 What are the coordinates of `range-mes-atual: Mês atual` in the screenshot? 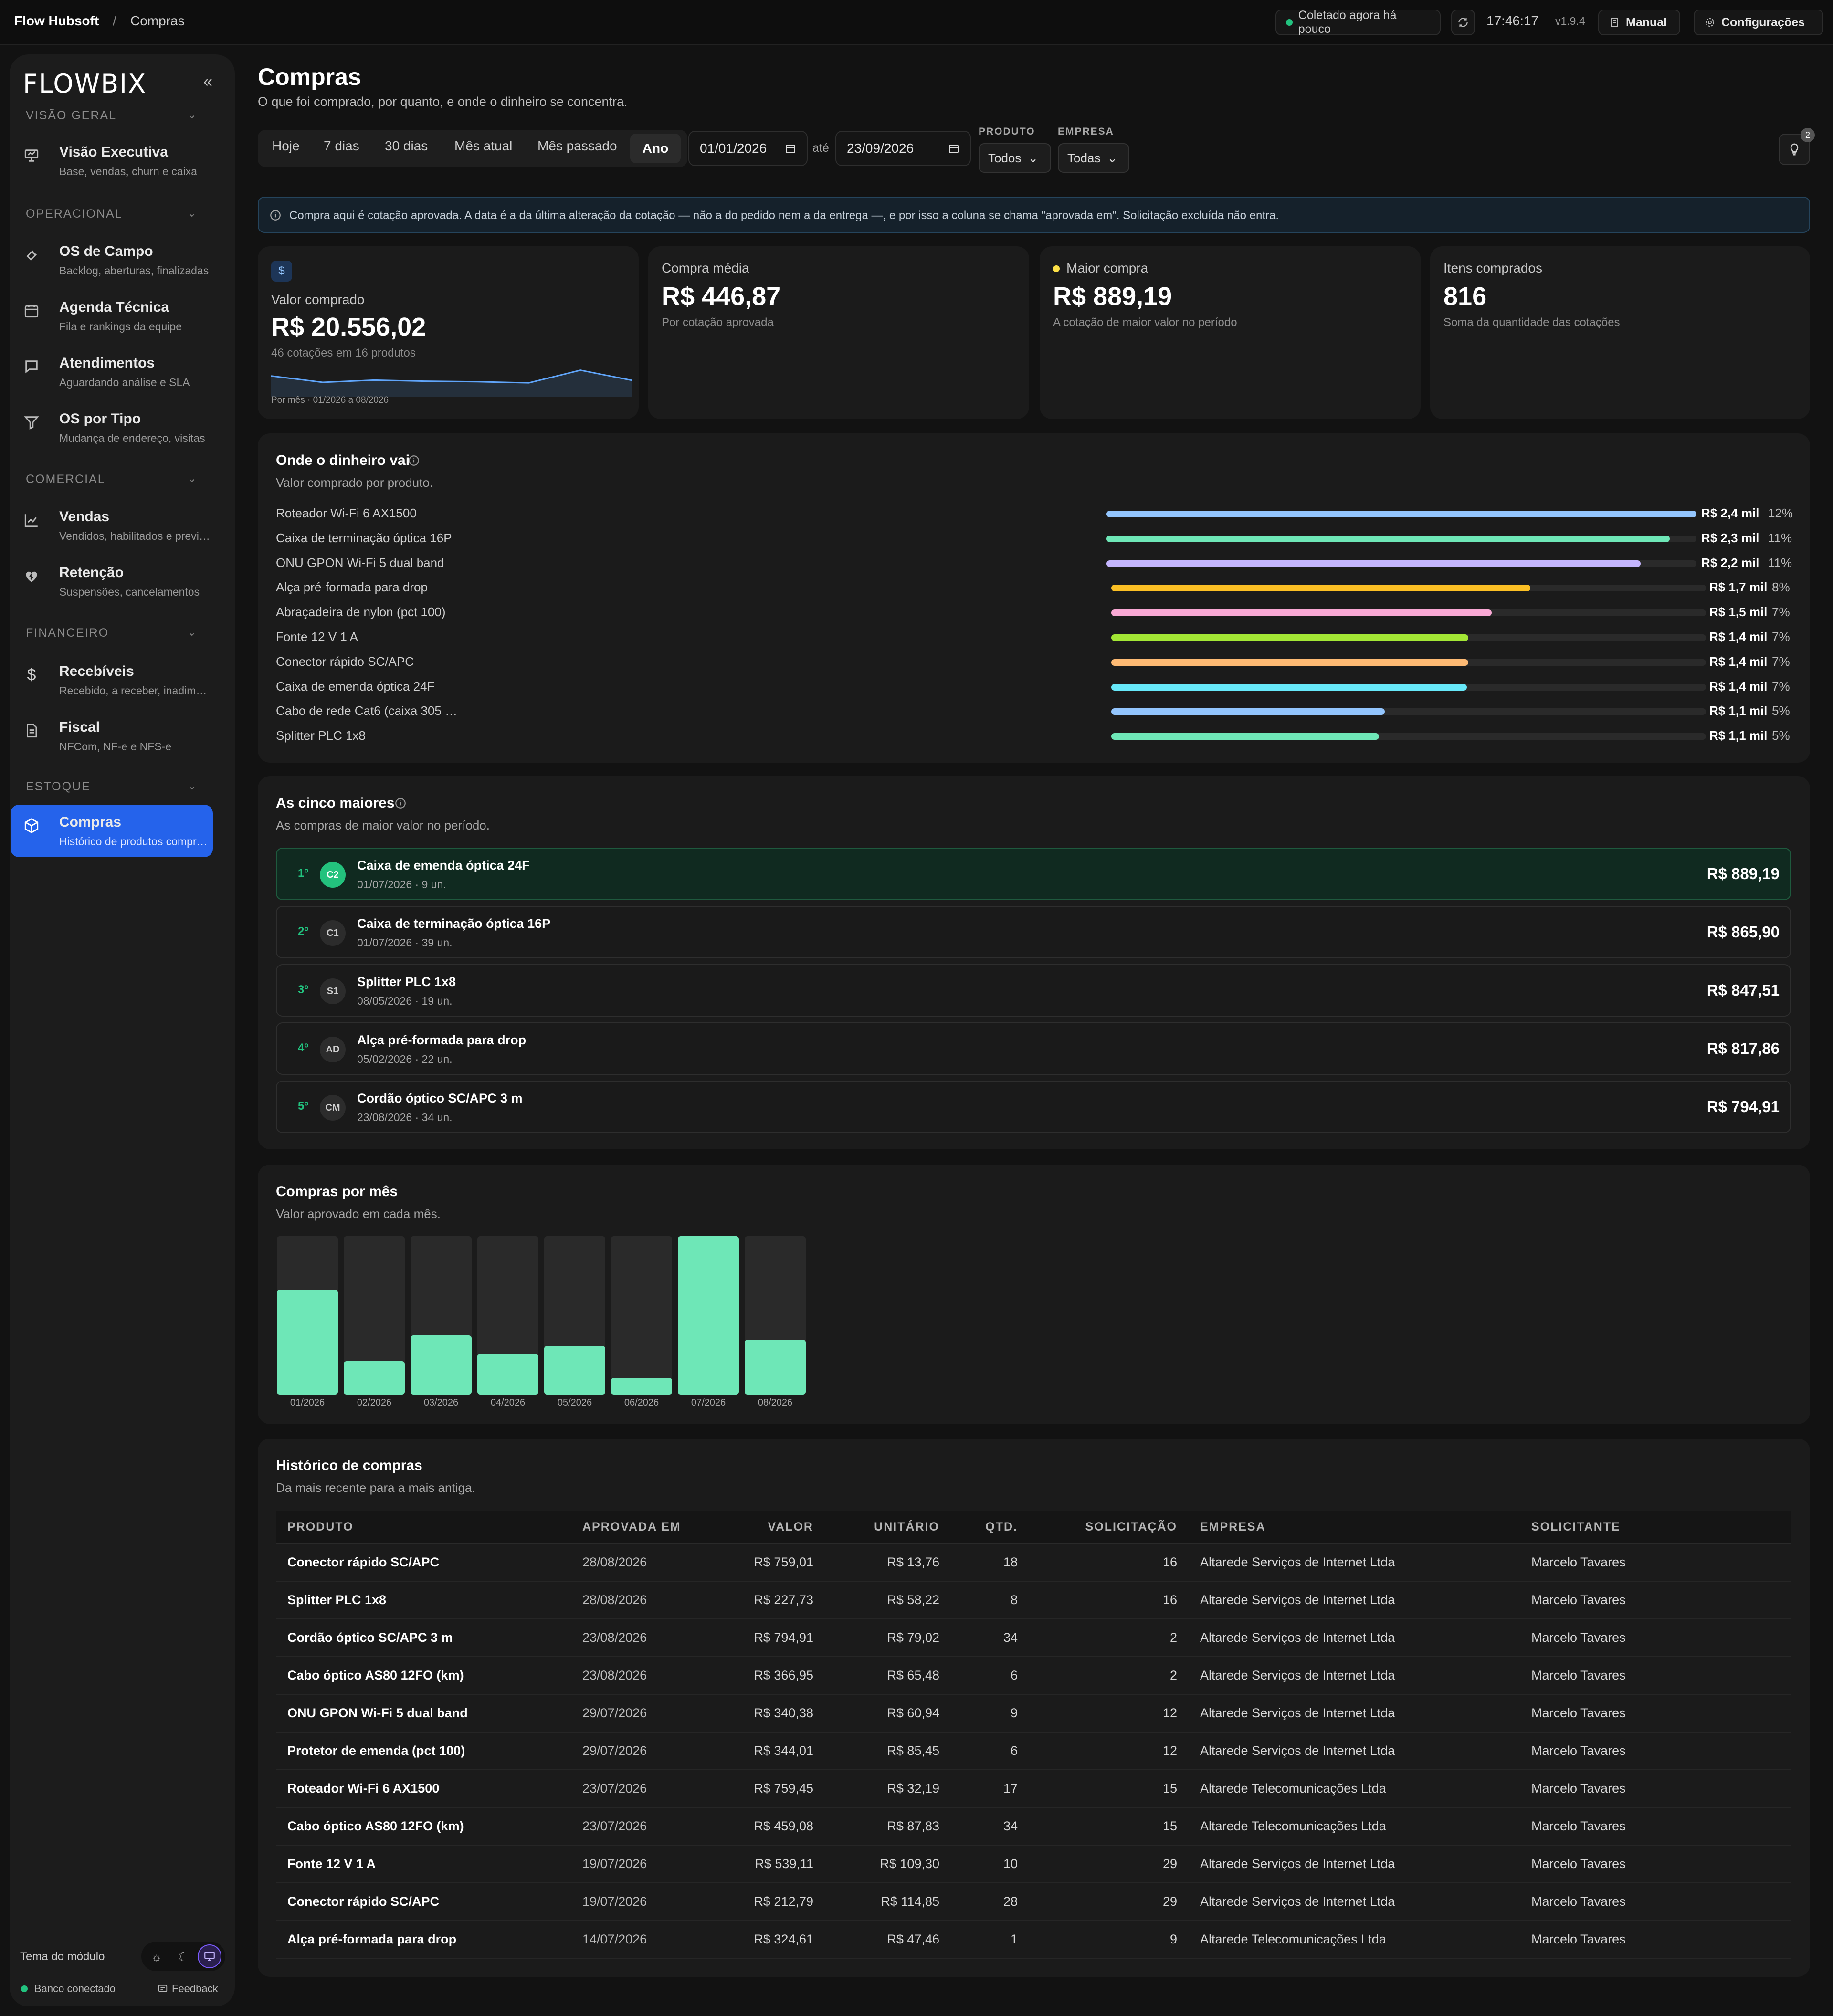 It's located at (484, 146).